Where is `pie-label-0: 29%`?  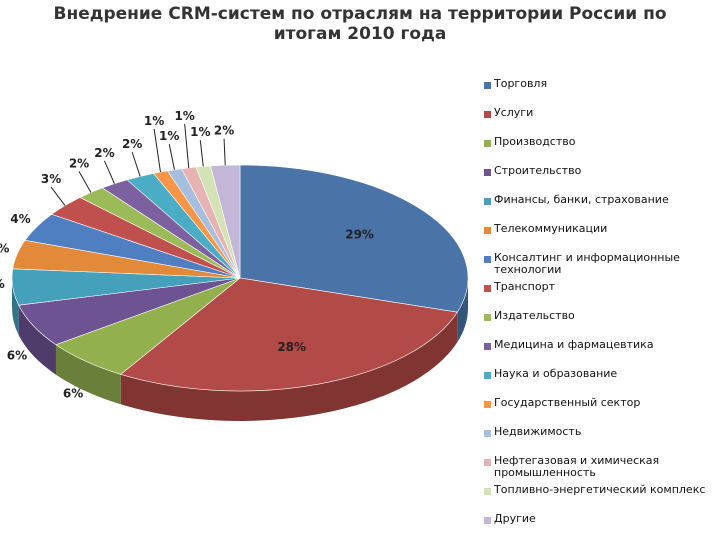 pie-label-0: 29% is located at coordinates (359, 235).